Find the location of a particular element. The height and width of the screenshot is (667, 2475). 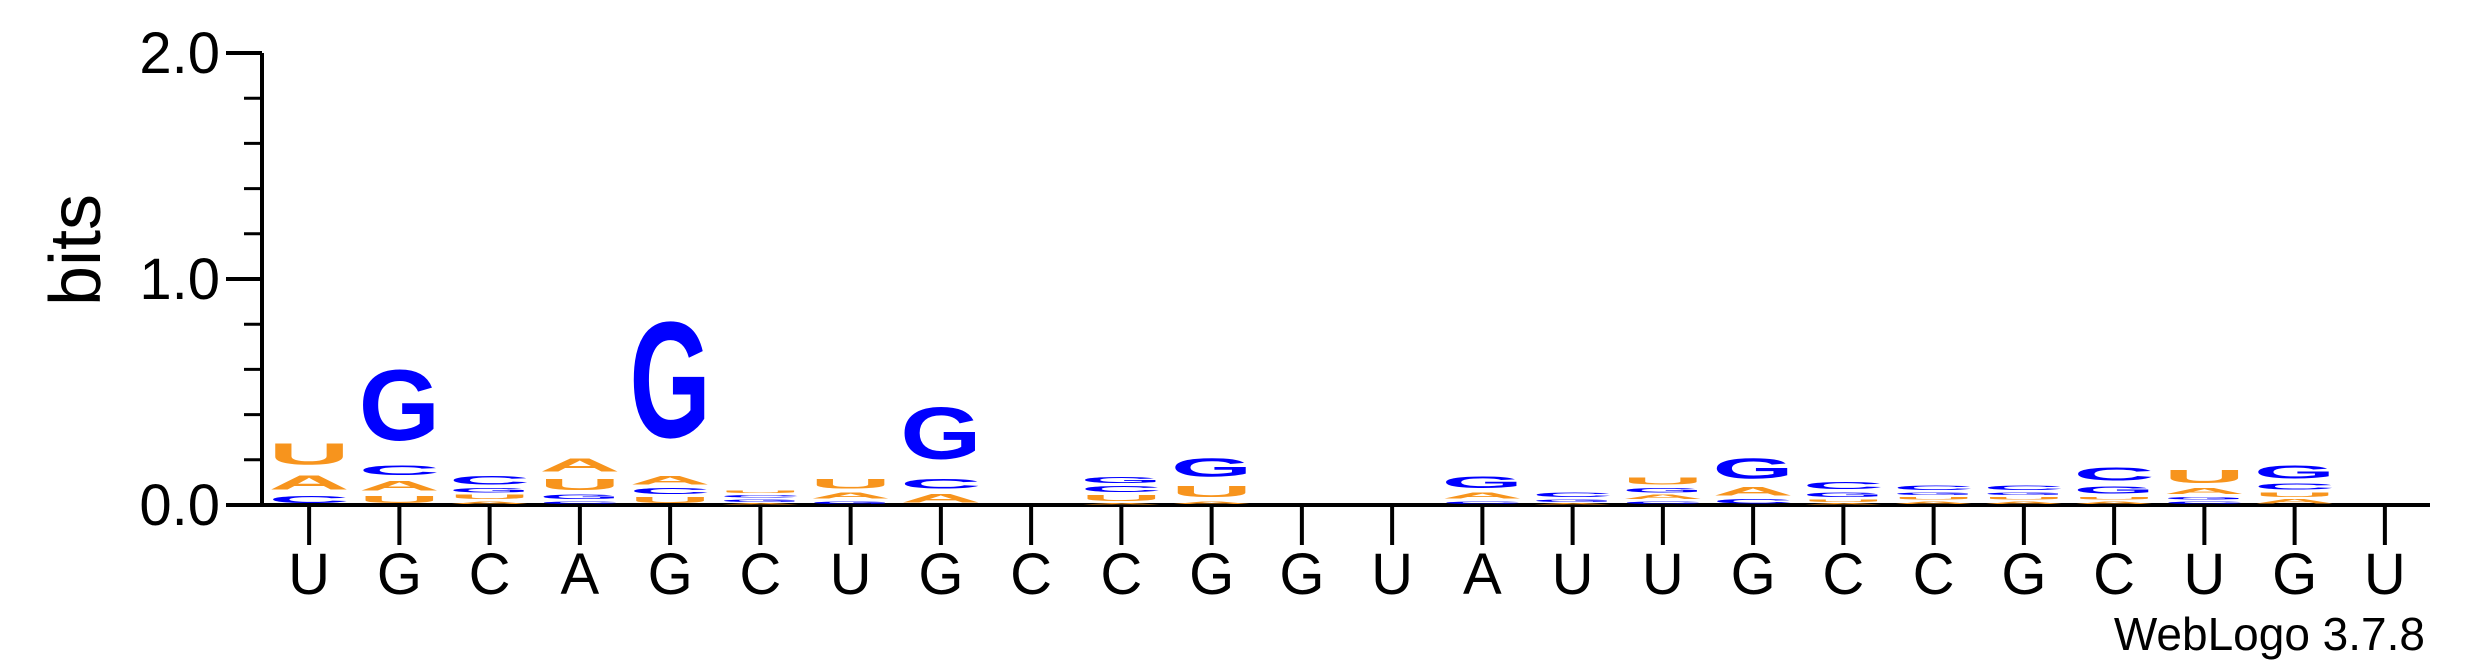

y-axis-label: bits is located at coordinates (76, 250).